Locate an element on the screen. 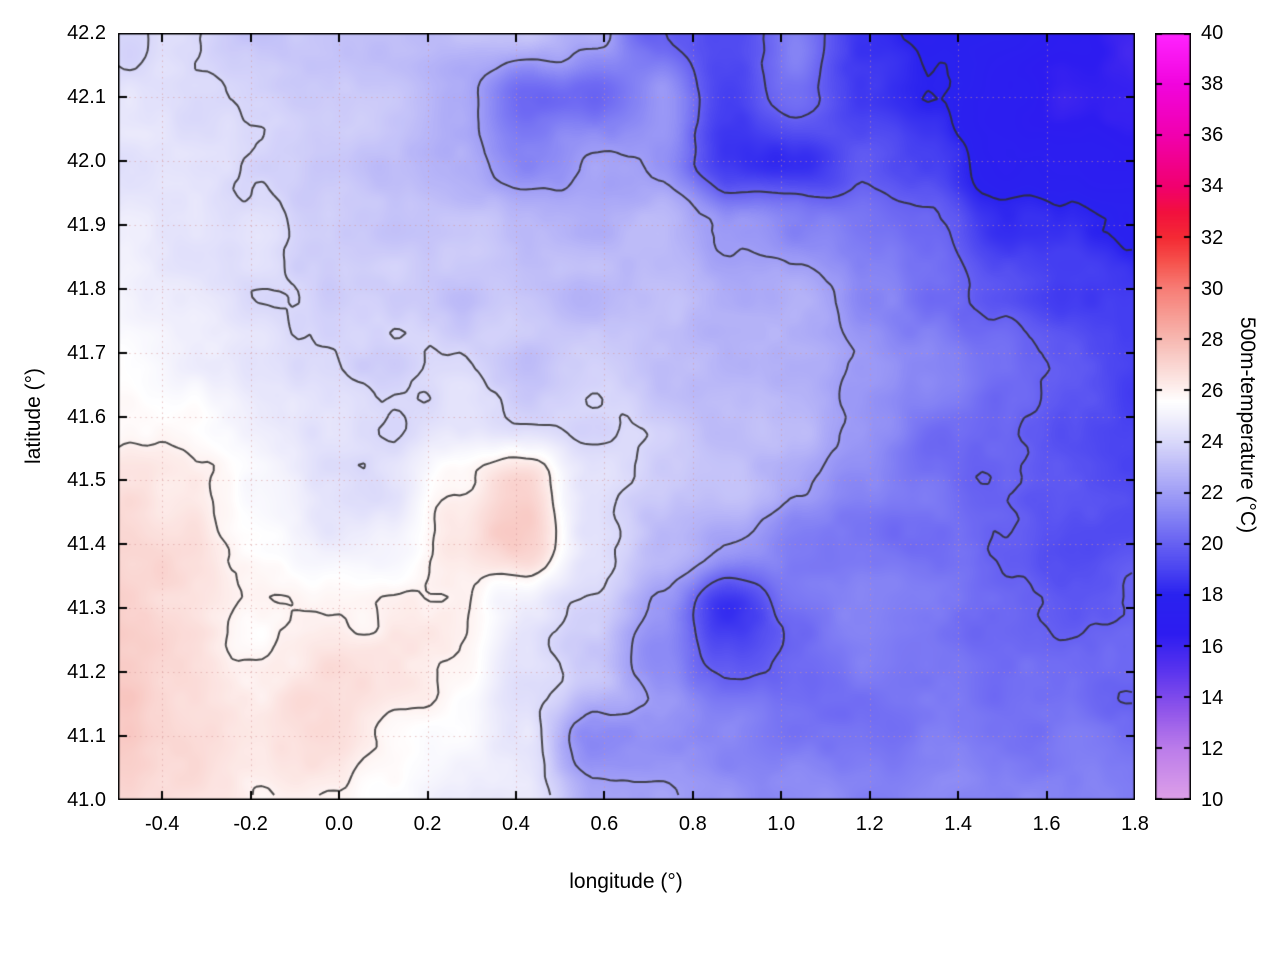 The image size is (1280, 960). y-tick-label-41.4: 41.4 is located at coordinates (86, 544).